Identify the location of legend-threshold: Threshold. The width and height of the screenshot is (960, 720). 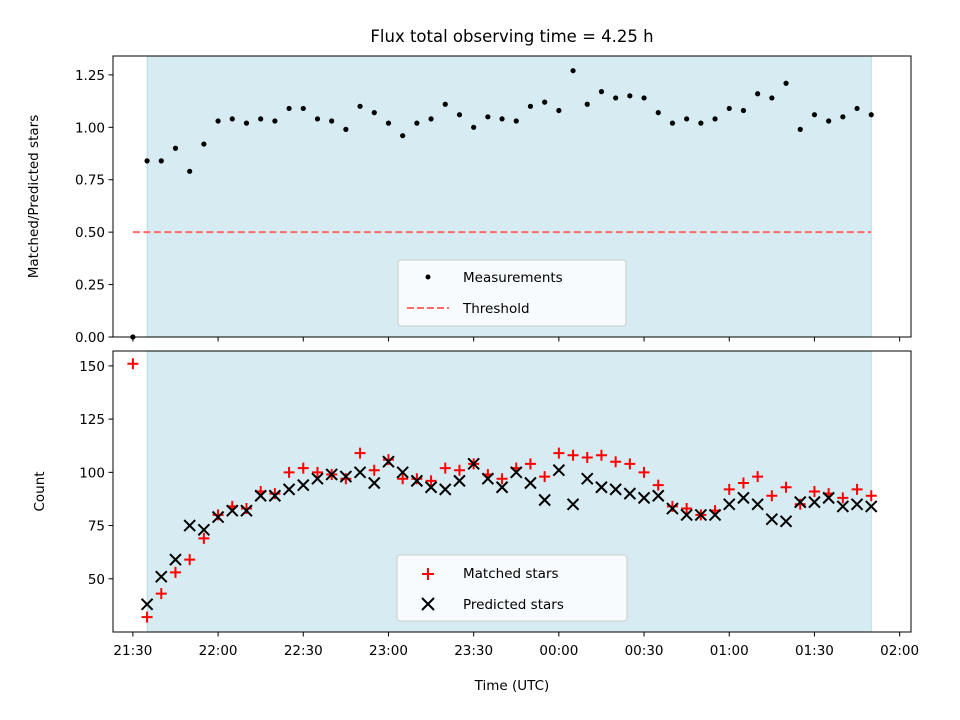
(496, 309).